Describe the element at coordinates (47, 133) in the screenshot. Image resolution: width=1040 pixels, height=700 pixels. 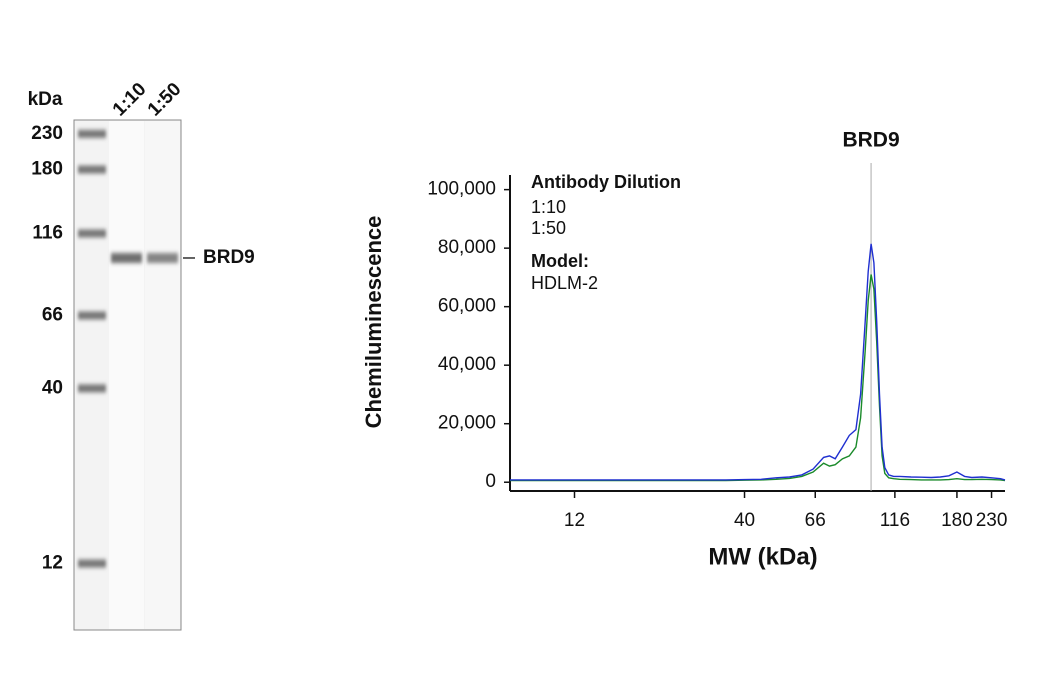
I see `marker-label: 230` at that location.